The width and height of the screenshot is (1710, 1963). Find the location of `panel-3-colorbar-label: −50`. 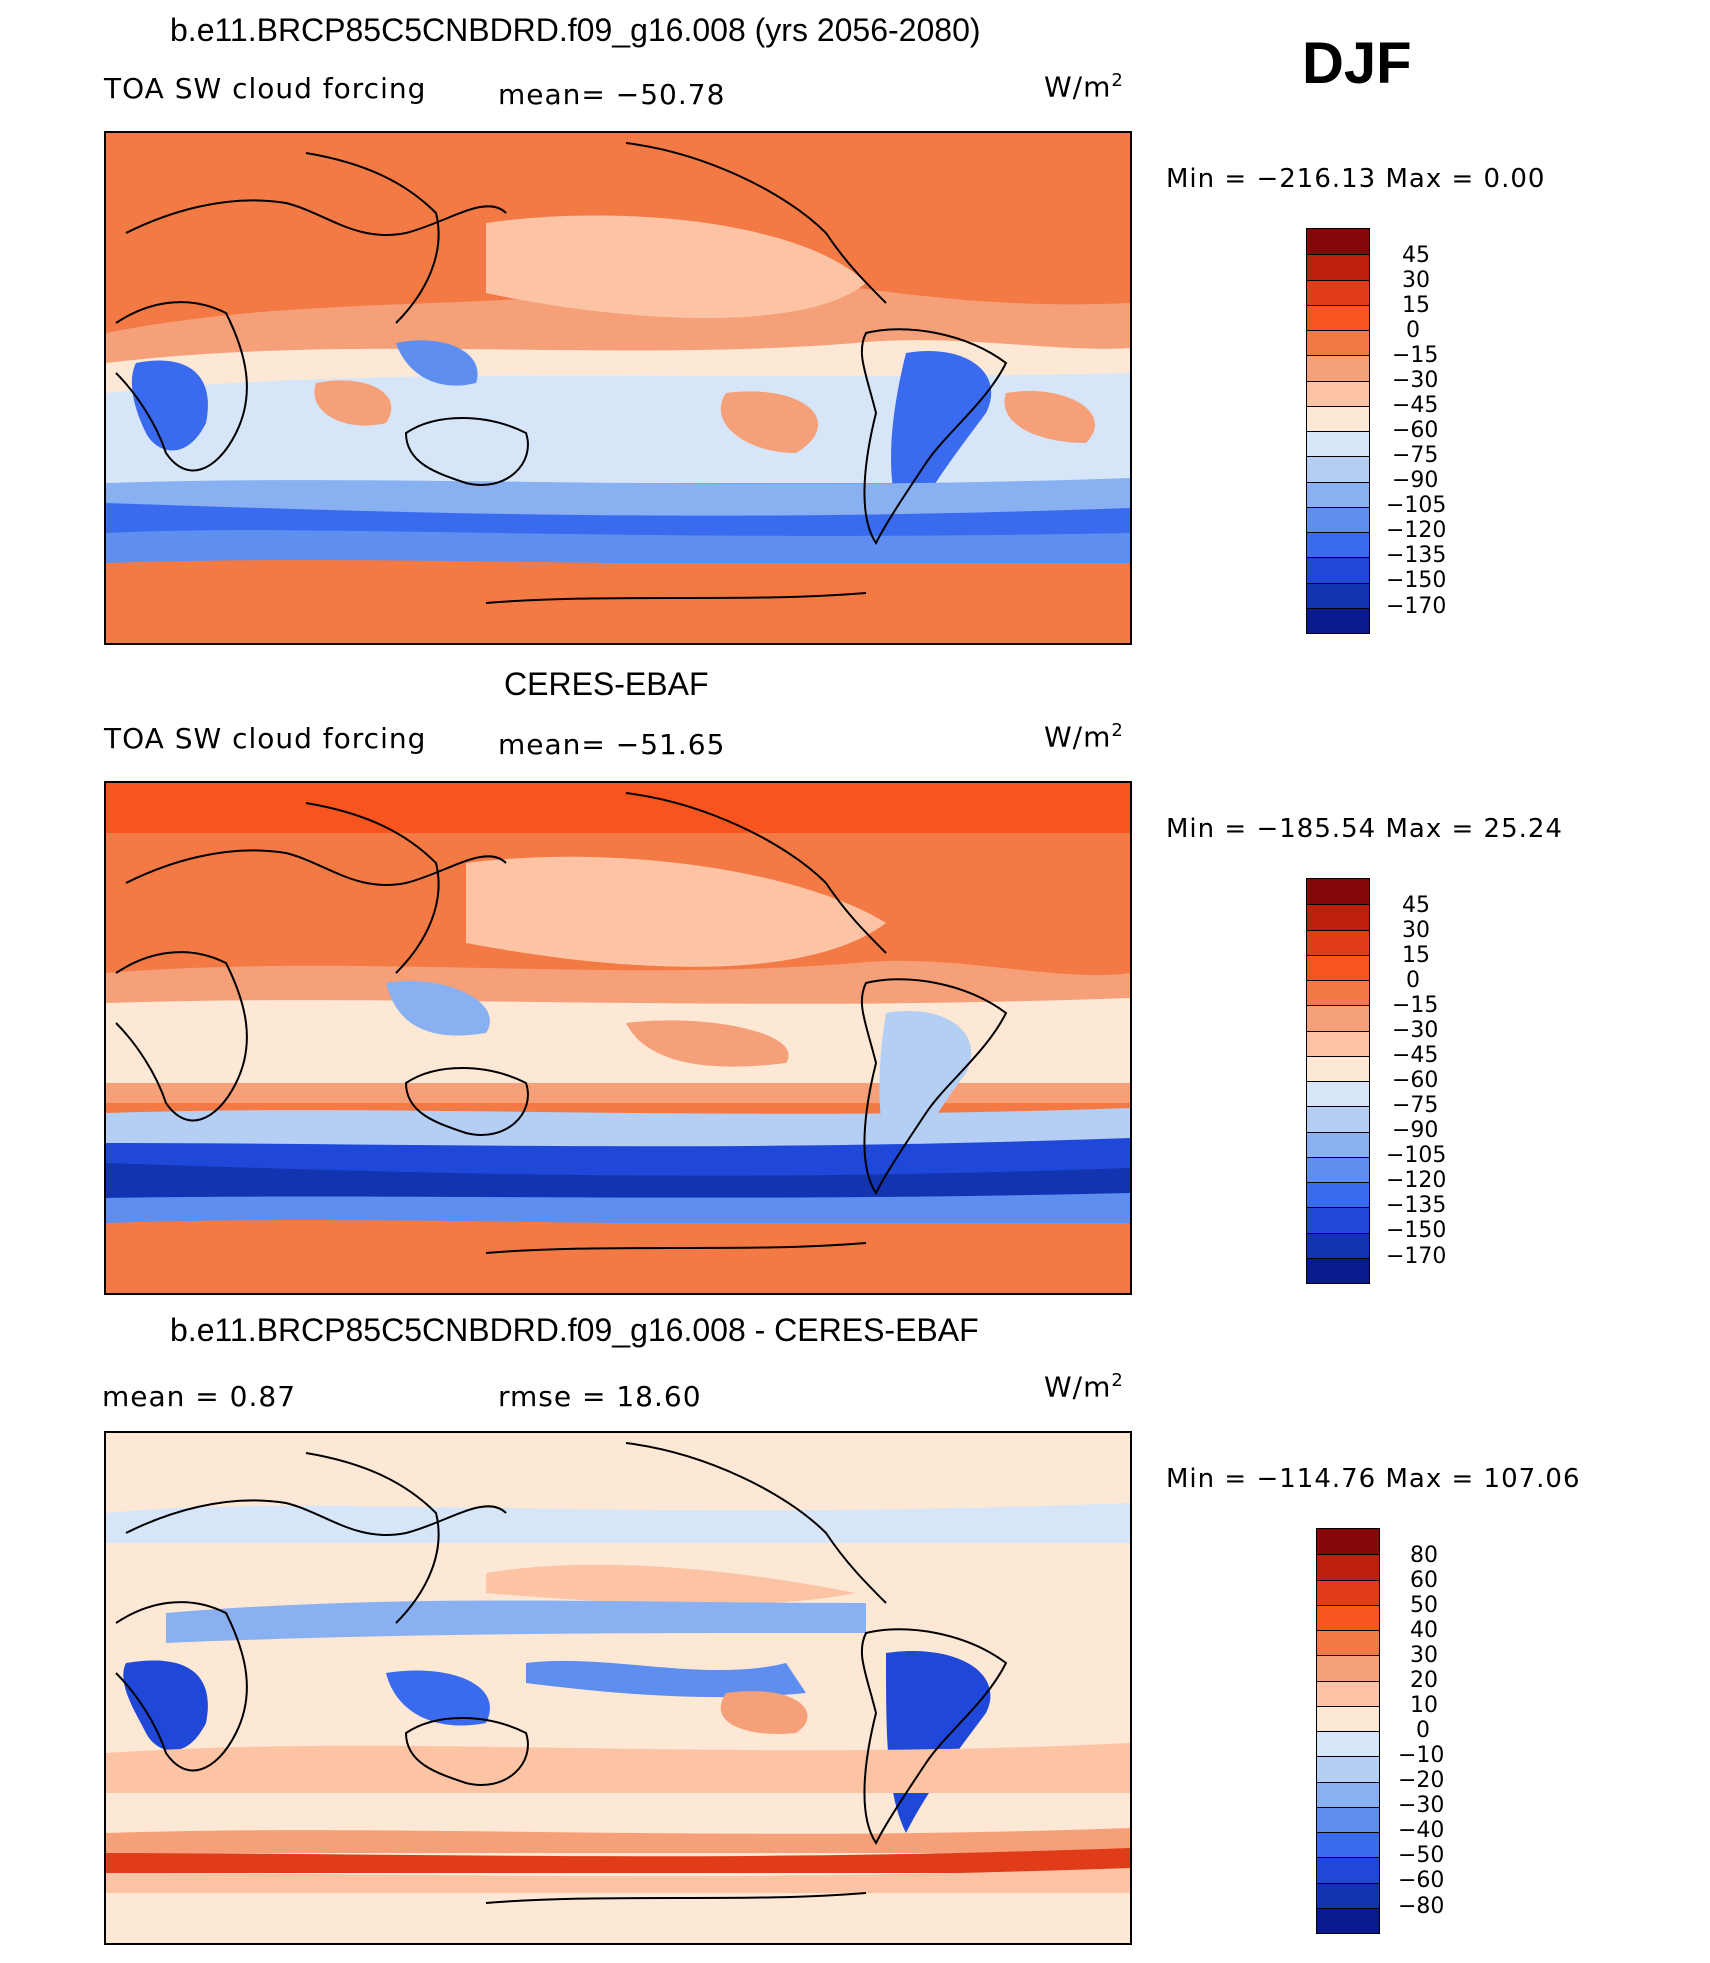

panel-3-colorbar-label: −50 is located at coordinates (1421, 1855).